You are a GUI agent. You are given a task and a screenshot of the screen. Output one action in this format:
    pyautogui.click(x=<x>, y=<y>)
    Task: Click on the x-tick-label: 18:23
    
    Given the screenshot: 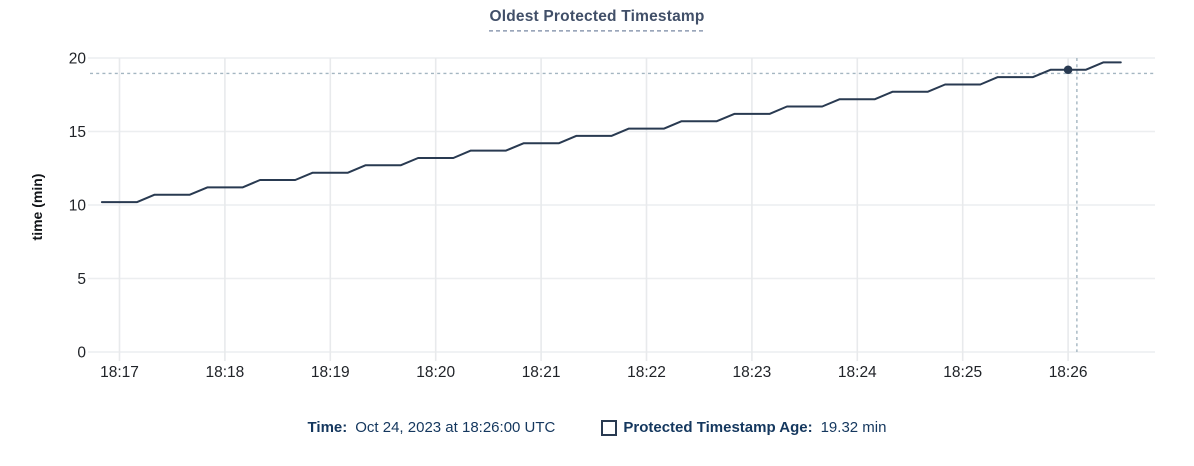 What is the action you would take?
    pyautogui.click(x=752, y=372)
    